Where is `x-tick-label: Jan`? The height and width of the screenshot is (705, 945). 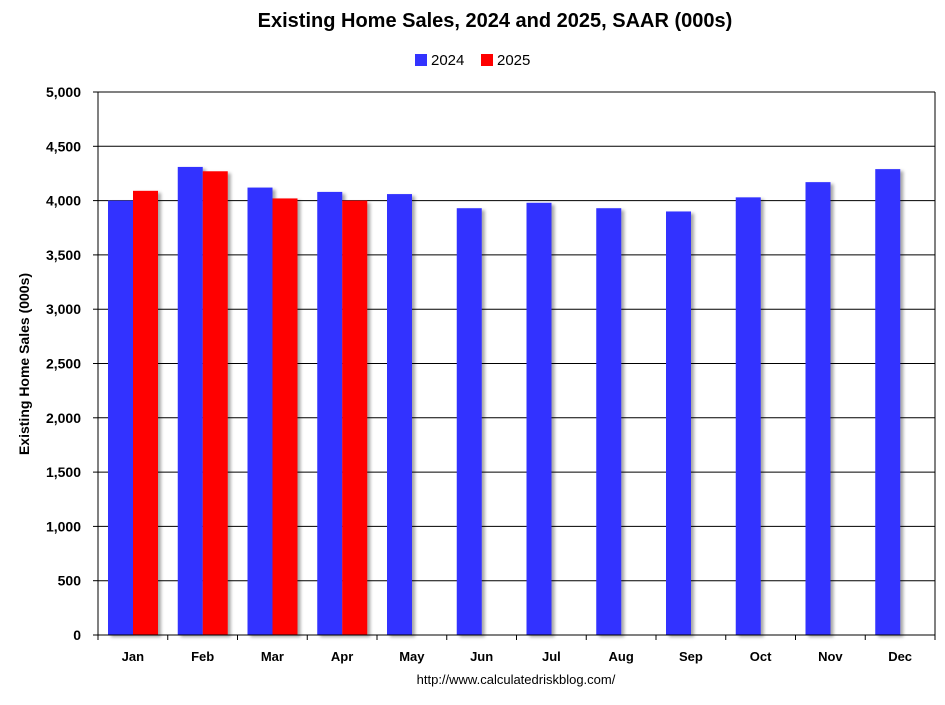
x-tick-label: Jan is located at coordinates (133, 656).